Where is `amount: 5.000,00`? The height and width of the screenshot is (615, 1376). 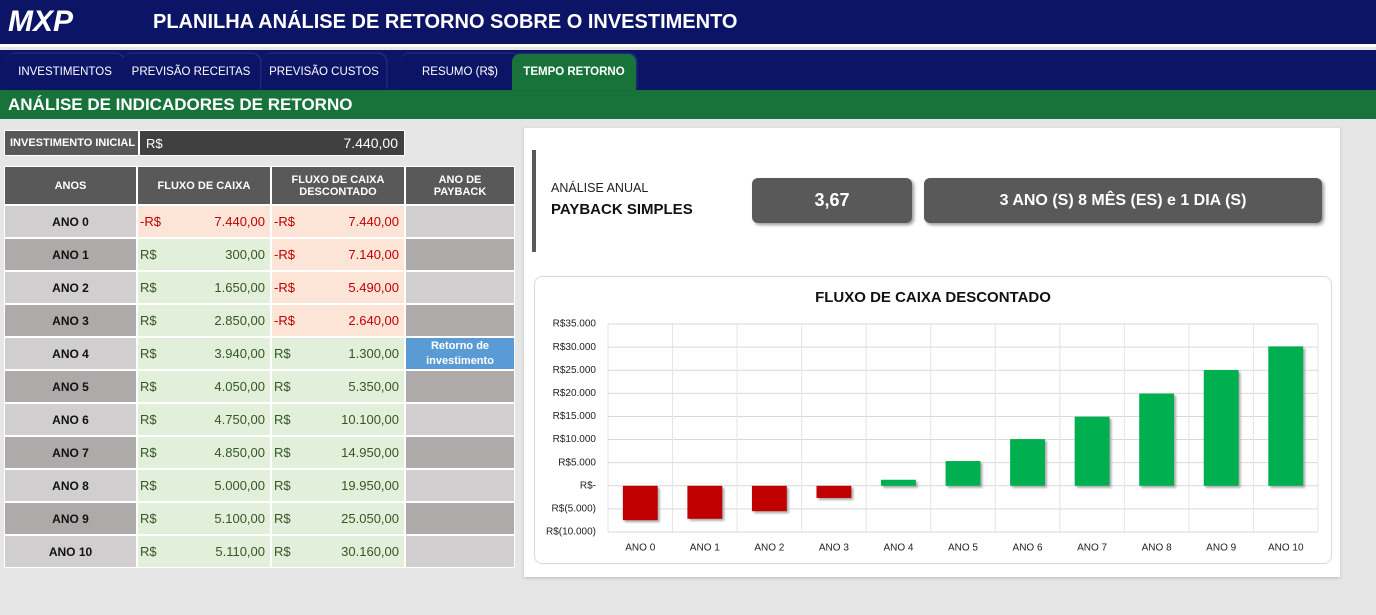
amount: 5.000,00 is located at coordinates (239, 485).